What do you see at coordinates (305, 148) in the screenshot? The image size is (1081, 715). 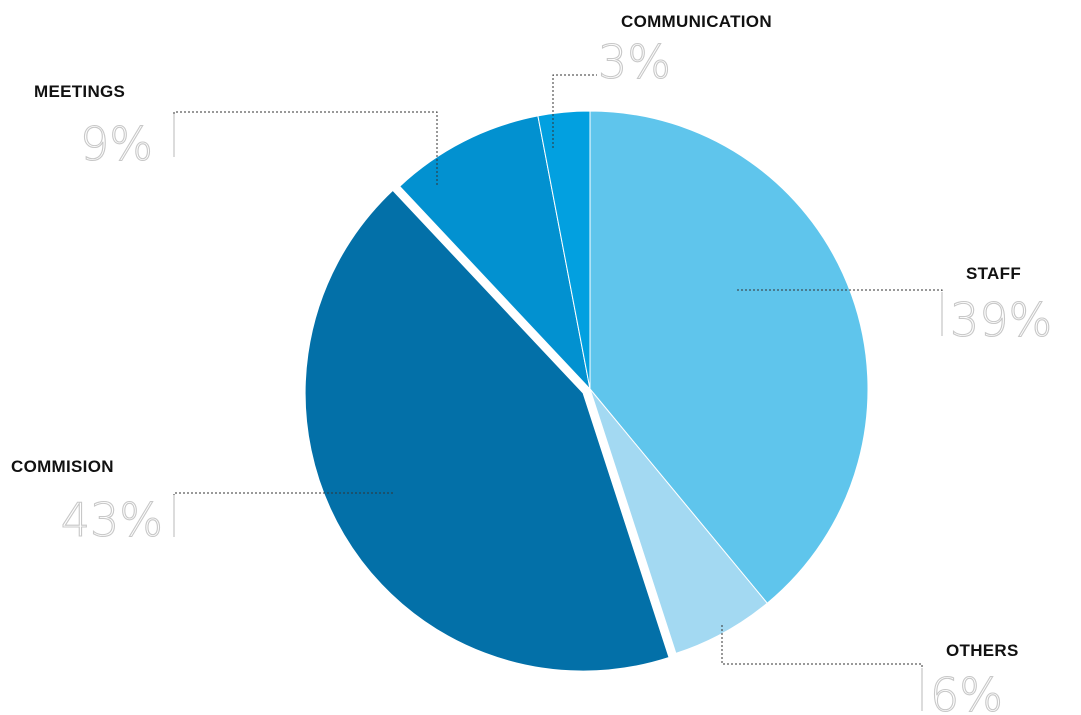 I see `meetings-leader-line` at bounding box center [305, 148].